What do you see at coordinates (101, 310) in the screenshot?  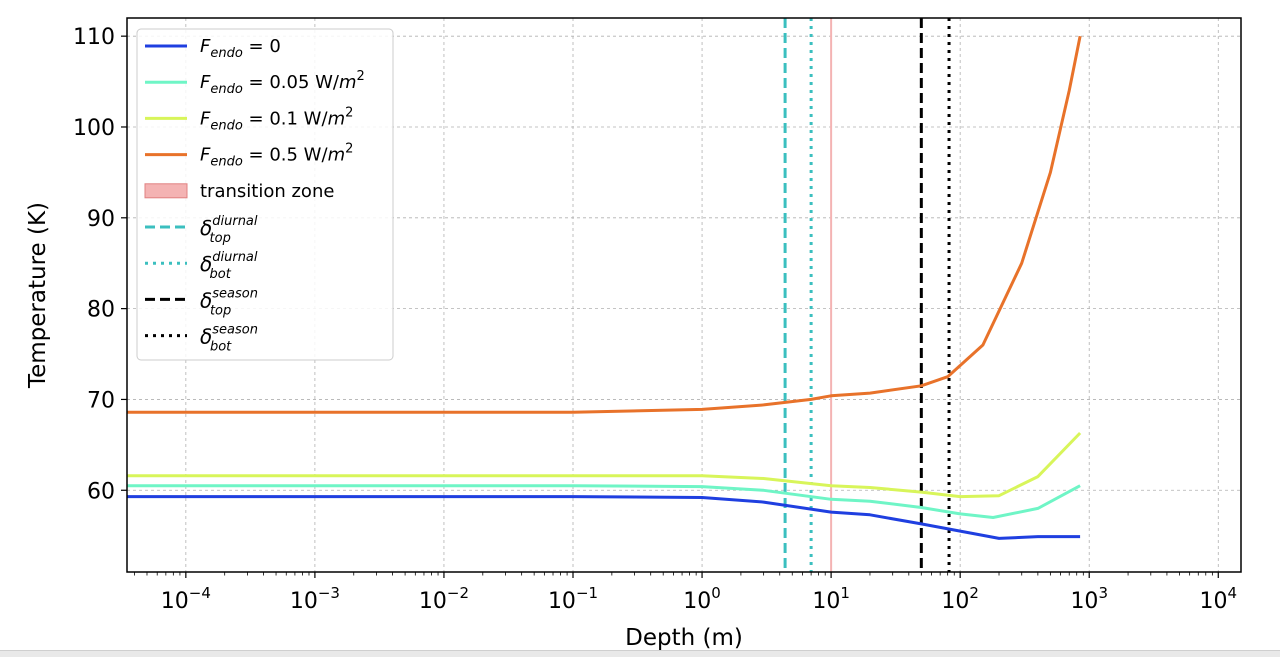 I see `y-tick-label: 80` at bounding box center [101, 310].